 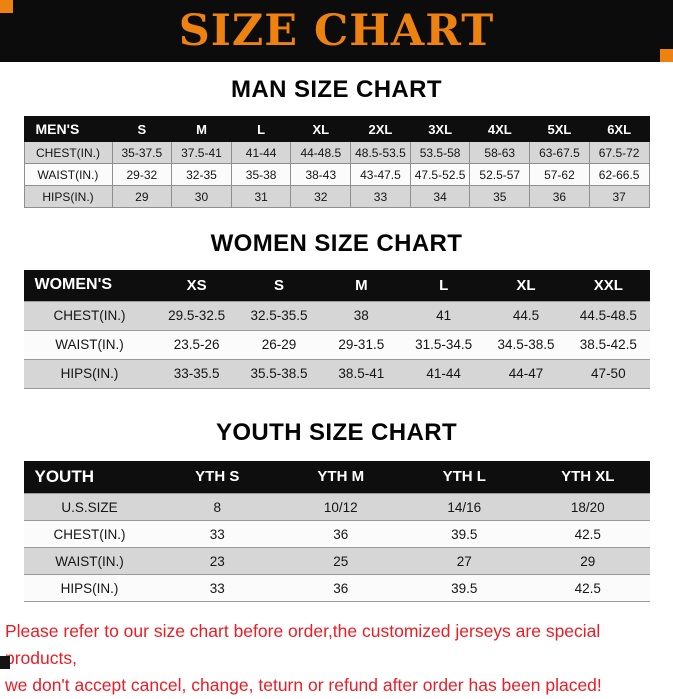 What do you see at coordinates (217, 561) in the screenshot?
I see `size-value-cell: 23` at bounding box center [217, 561].